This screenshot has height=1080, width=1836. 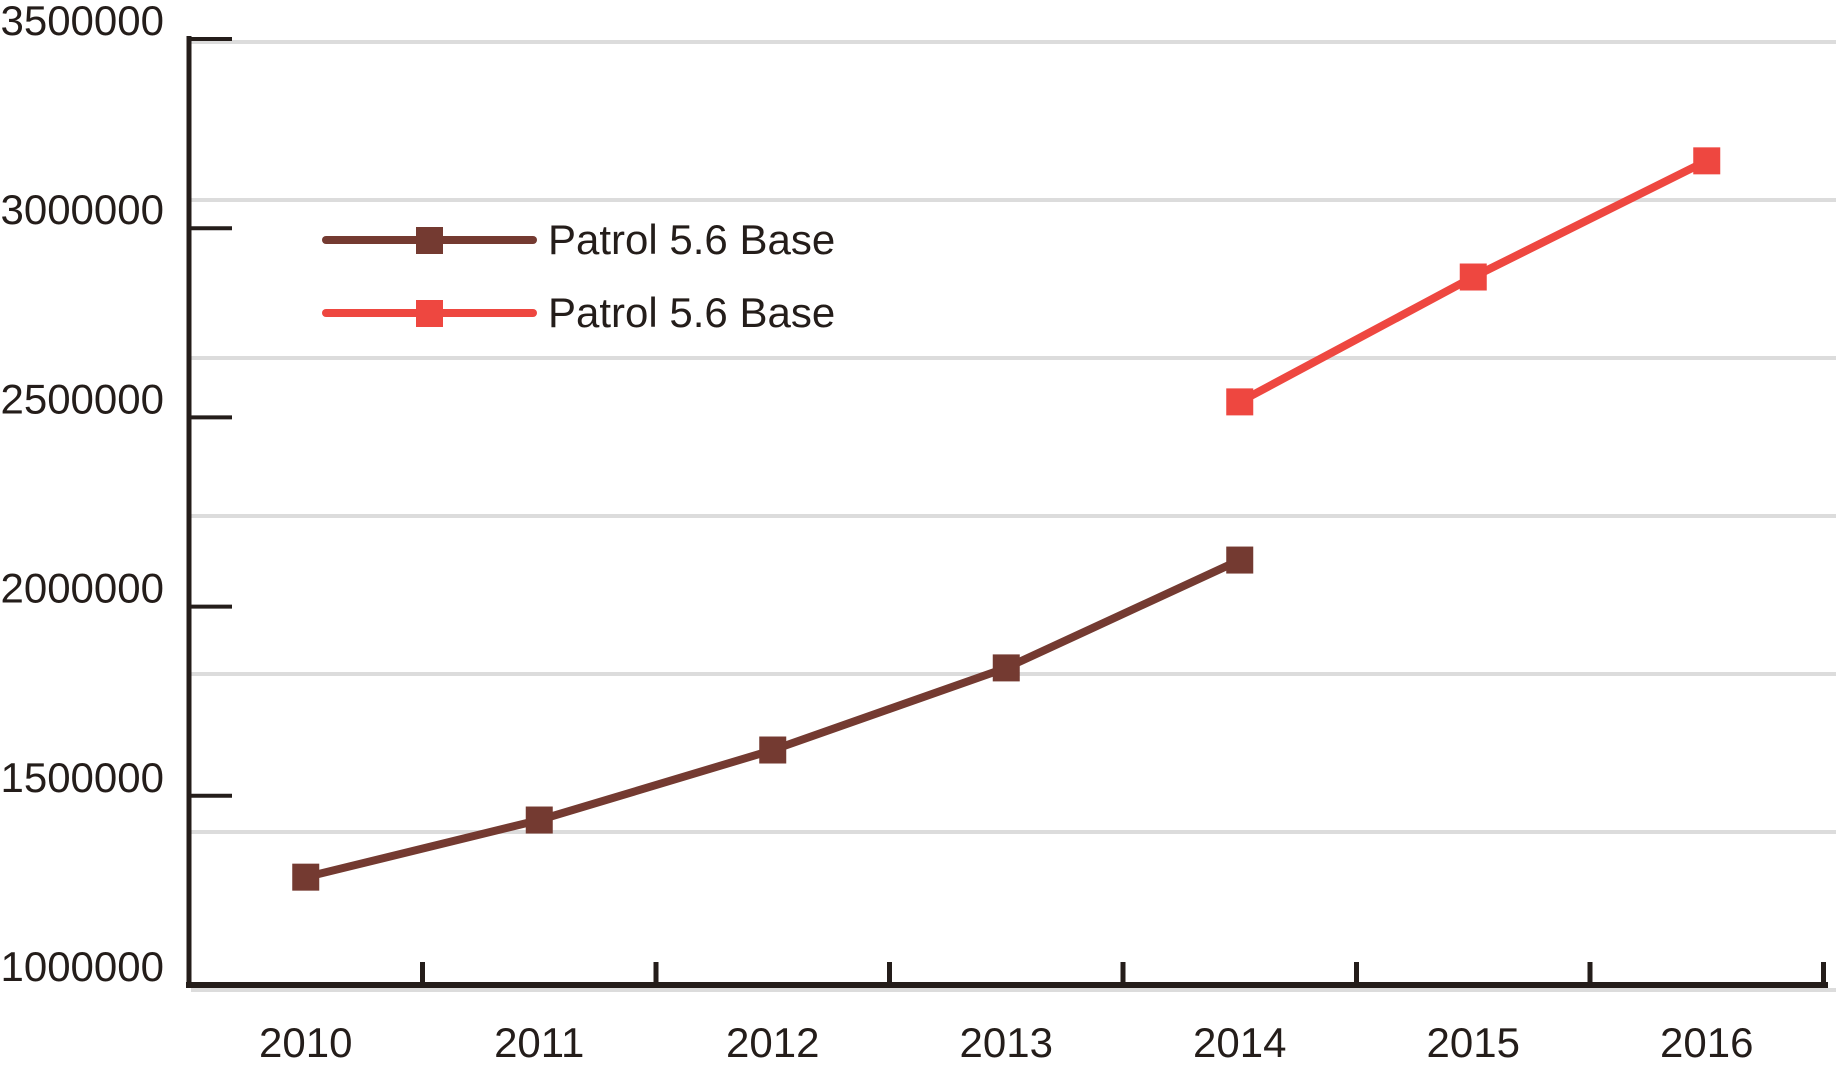 I want to click on x-tick-label: 2010, so click(x=305, y=1042).